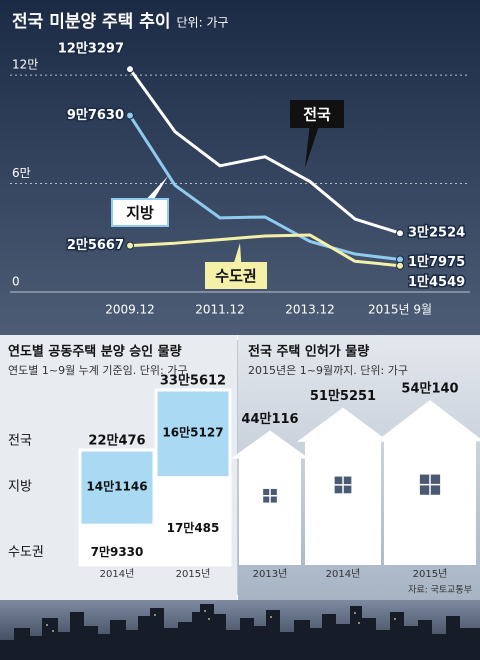 The image size is (480, 660). I want to click on data-label: 9만7630, so click(95, 115).